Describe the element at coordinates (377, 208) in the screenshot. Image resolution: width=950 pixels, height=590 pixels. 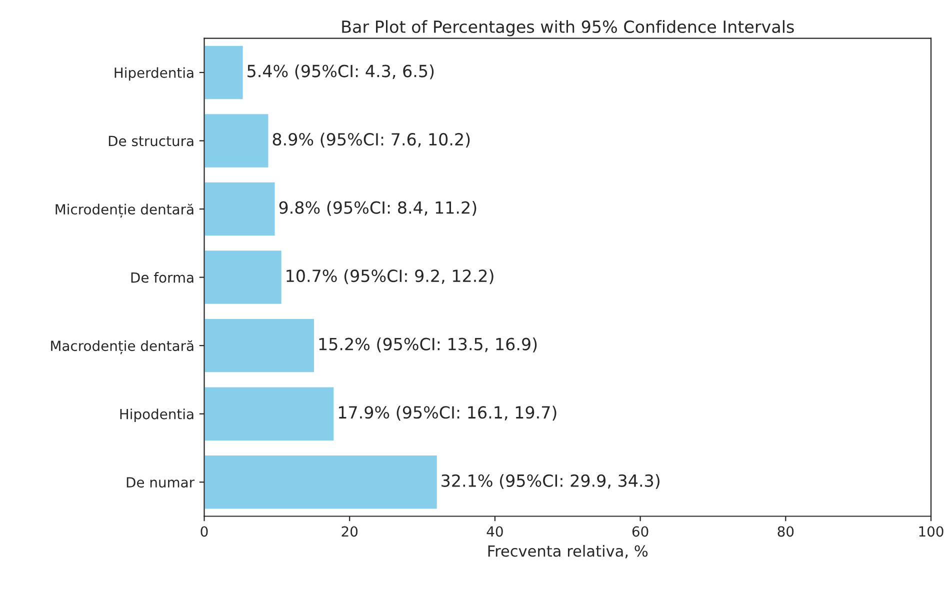
I see `data-label: 9.8% (95%CI: 8.4, 11.2)` at that location.